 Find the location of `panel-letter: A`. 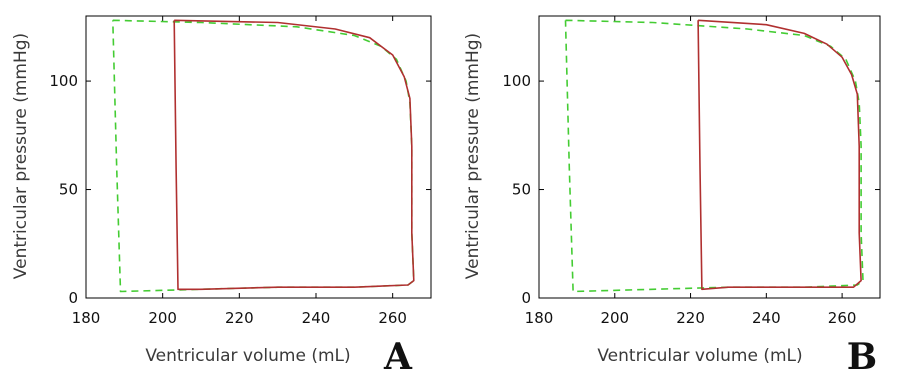

panel-letter: A is located at coordinates (398, 355).